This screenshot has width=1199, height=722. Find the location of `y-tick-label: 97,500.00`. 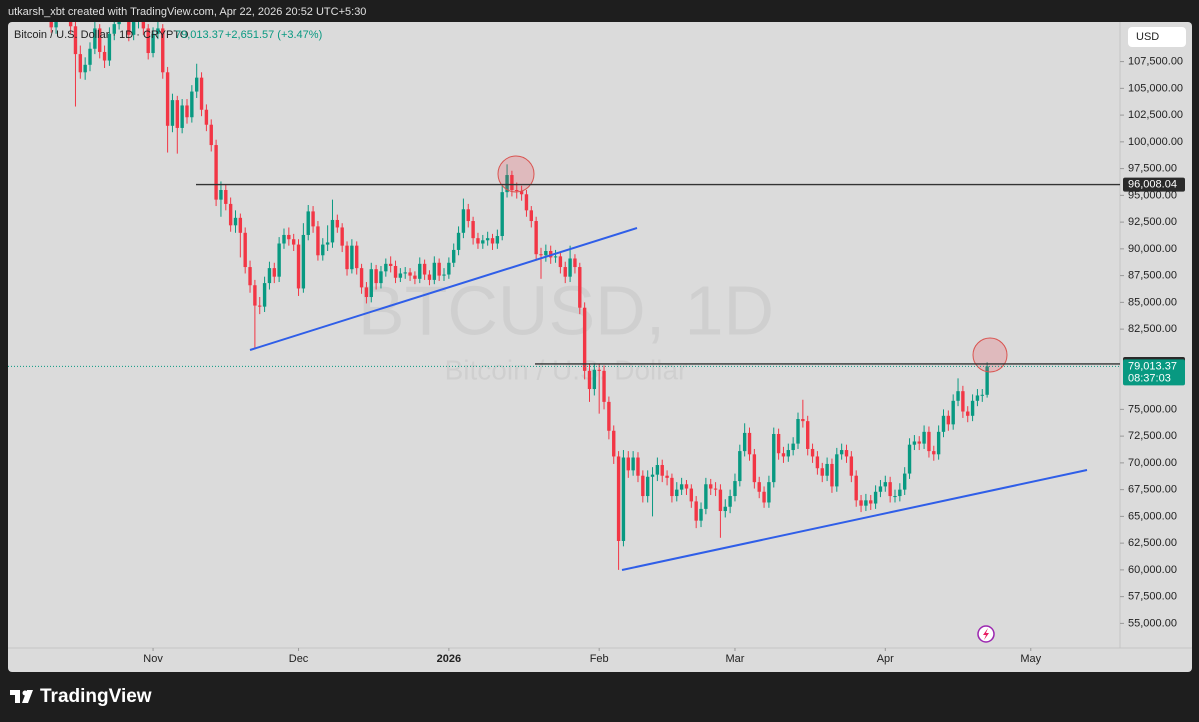

y-tick-label: 97,500.00 is located at coordinates (1152, 169).